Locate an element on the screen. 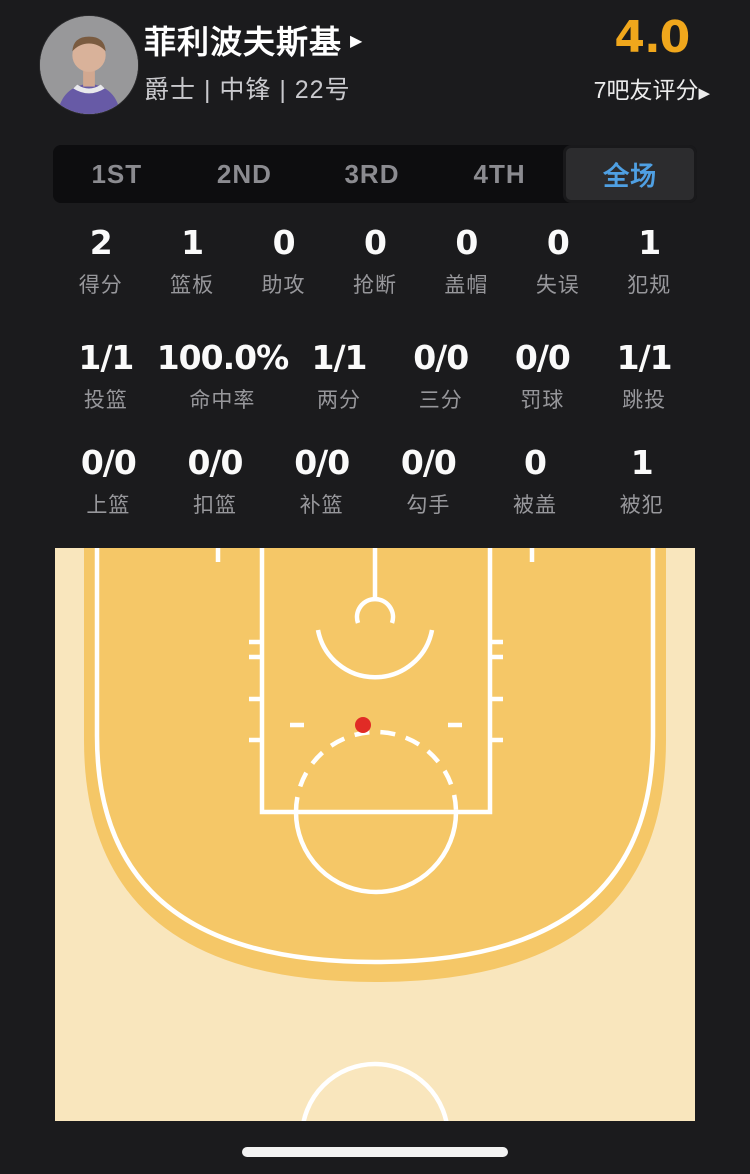  quarter-tabbar: 1ST 2ND 3RD 4TH 全场 is located at coordinates (375, 174).